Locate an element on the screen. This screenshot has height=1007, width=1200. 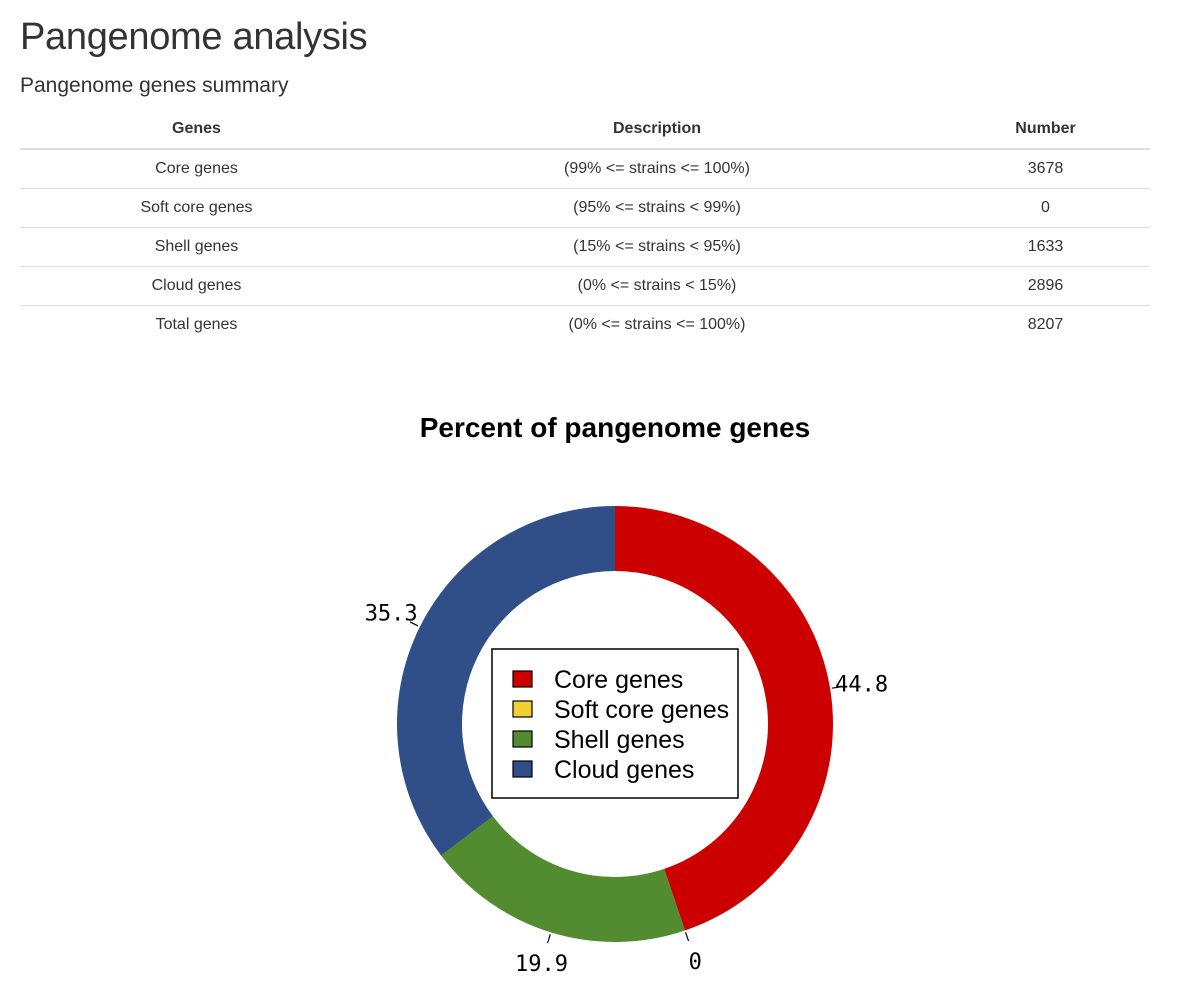
legend-box is located at coordinates (615, 723).